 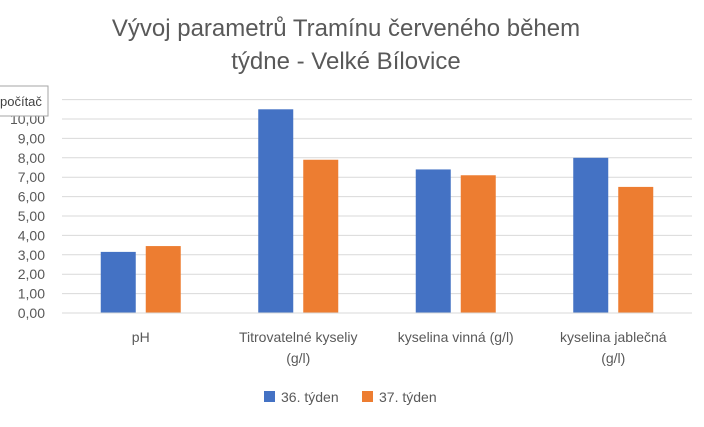 What do you see at coordinates (31, 158) in the screenshot?
I see `y-tick-label: 8,00` at bounding box center [31, 158].